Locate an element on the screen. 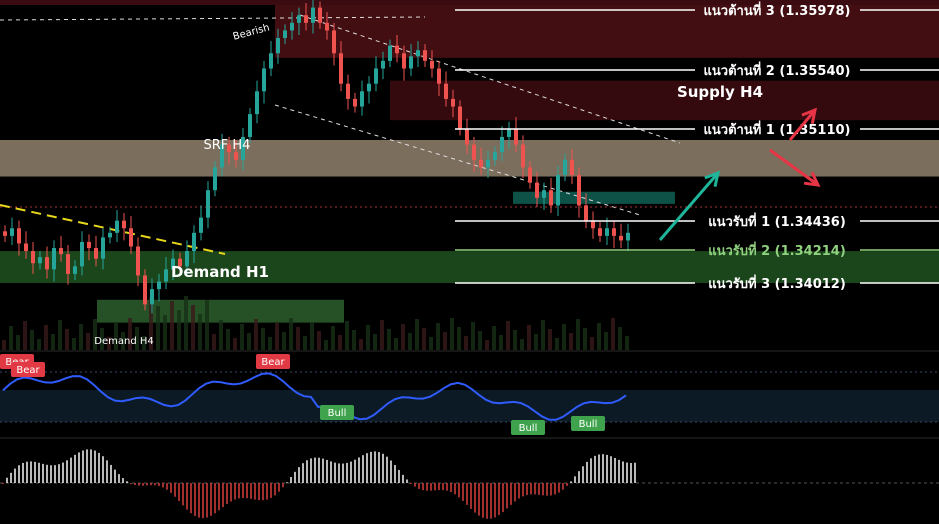 This screenshot has height=524, width=939. osc-bear-label: Bear is located at coordinates (28, 370).